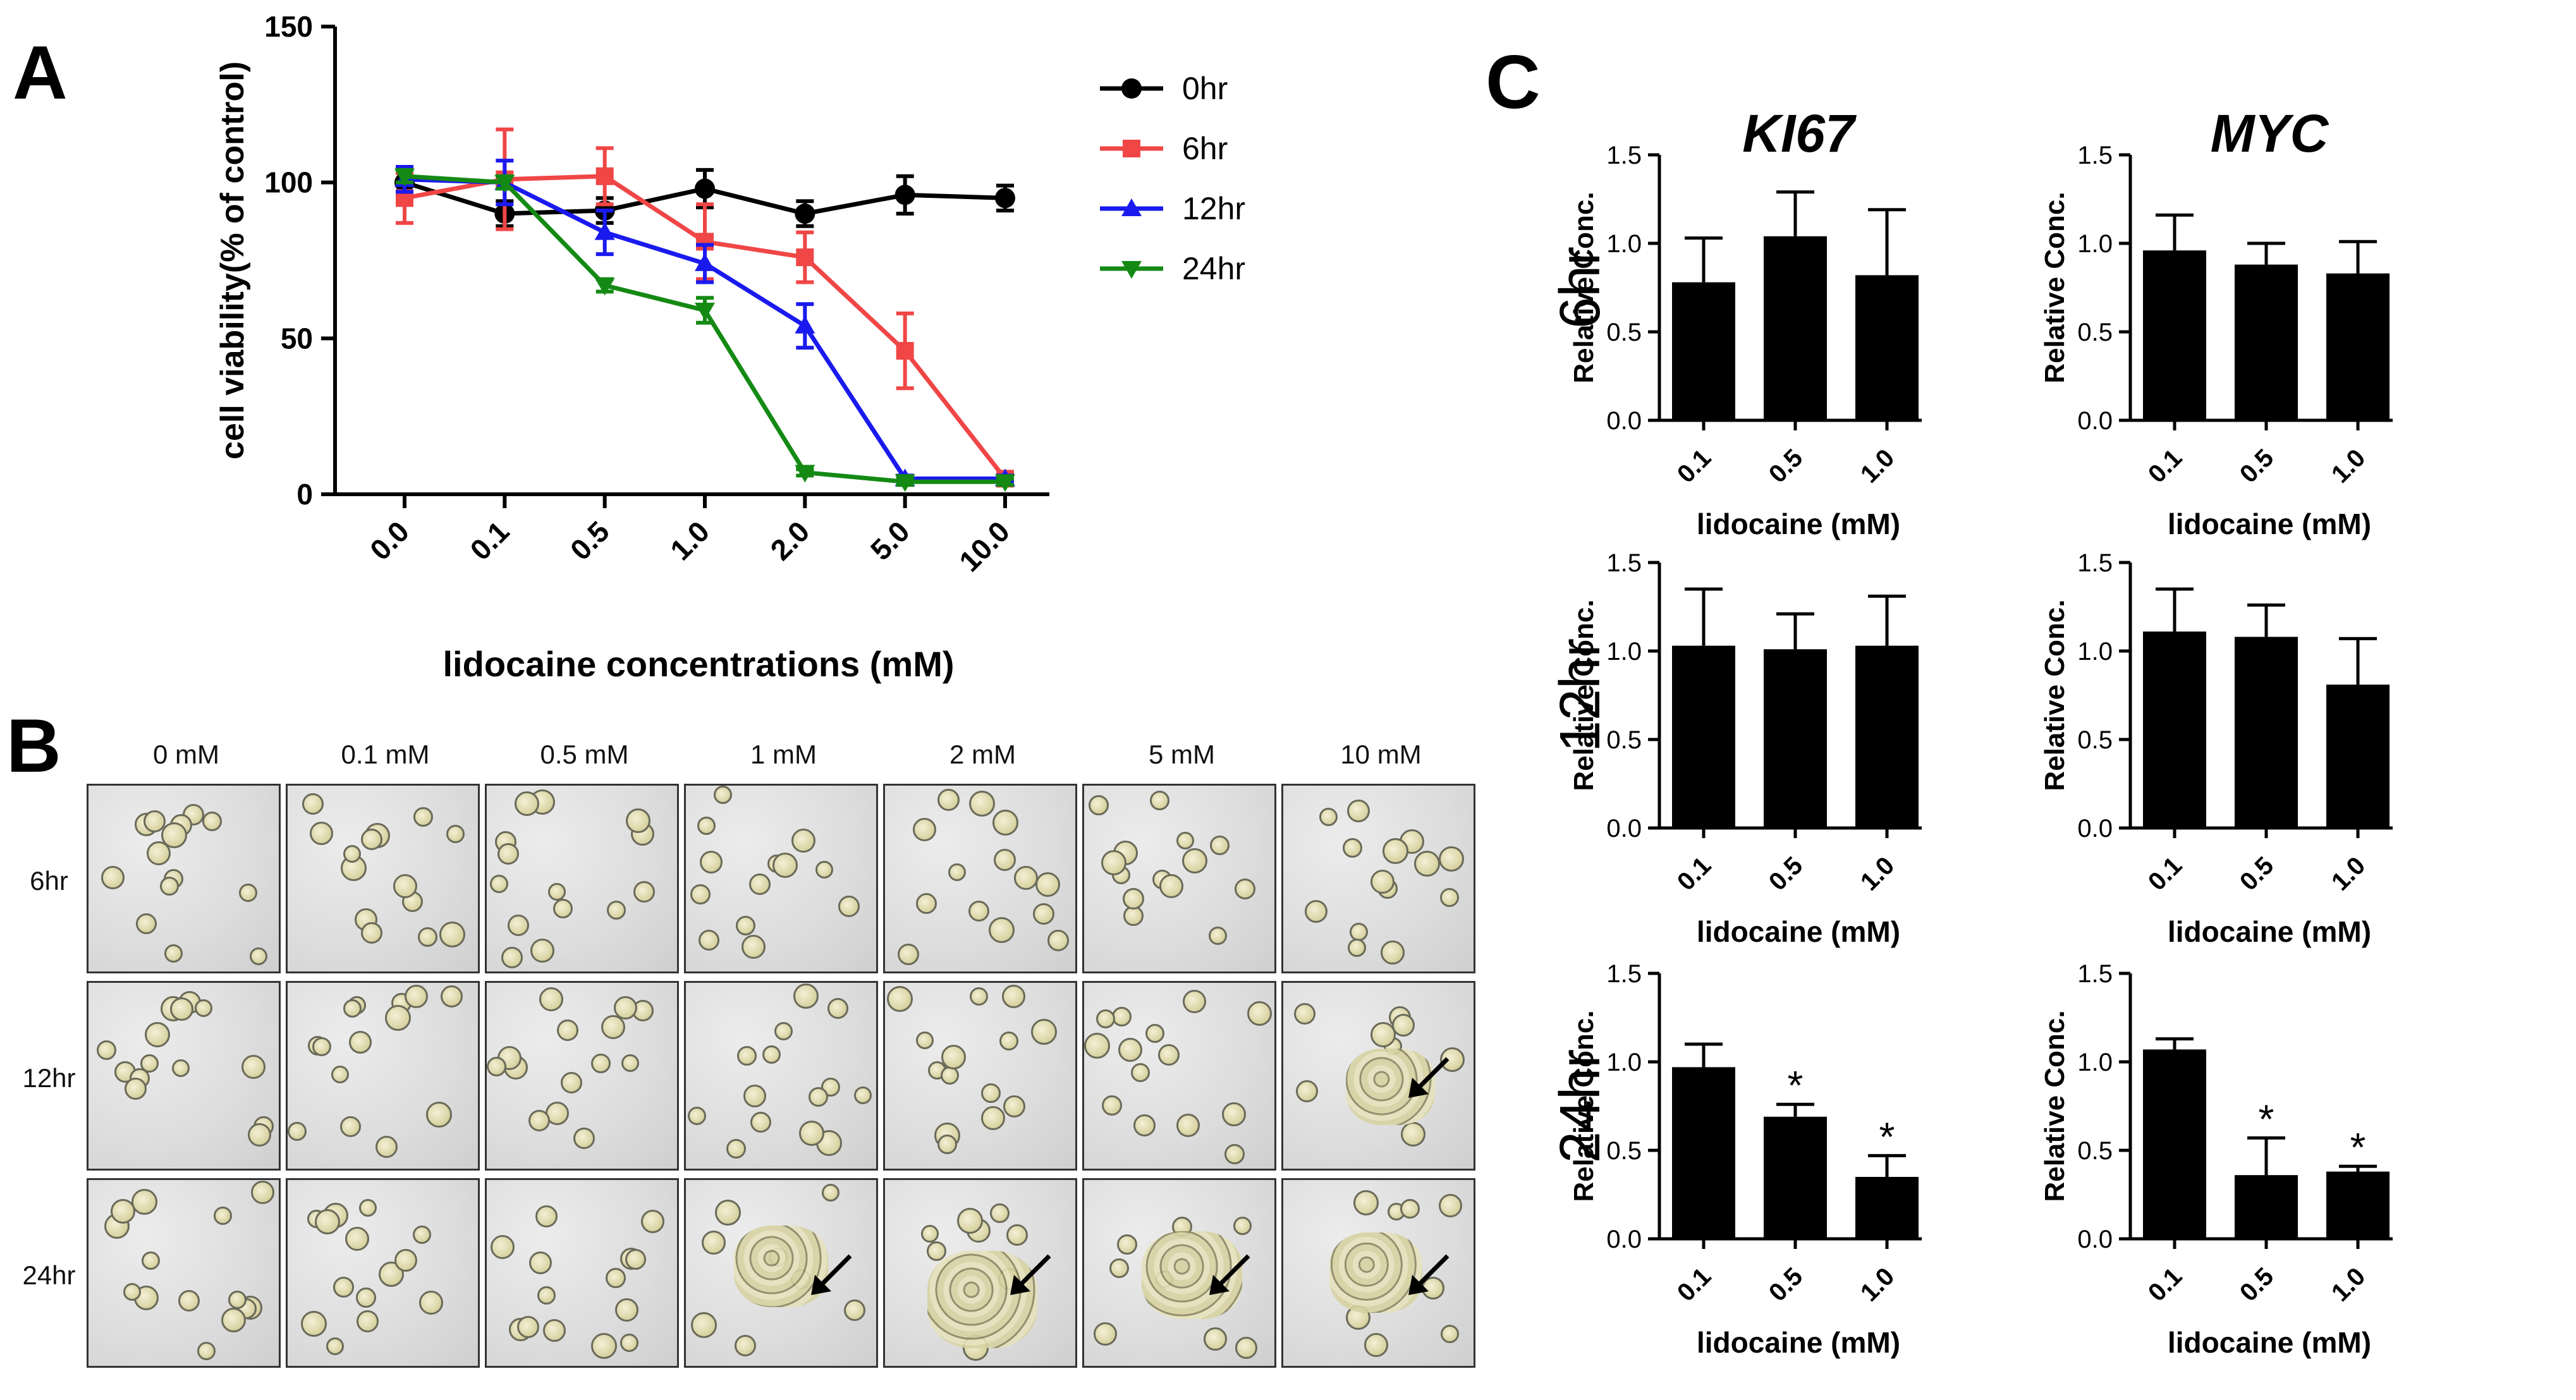  I want to click on a-x-tick-label: 2.0, so click(789, 540).